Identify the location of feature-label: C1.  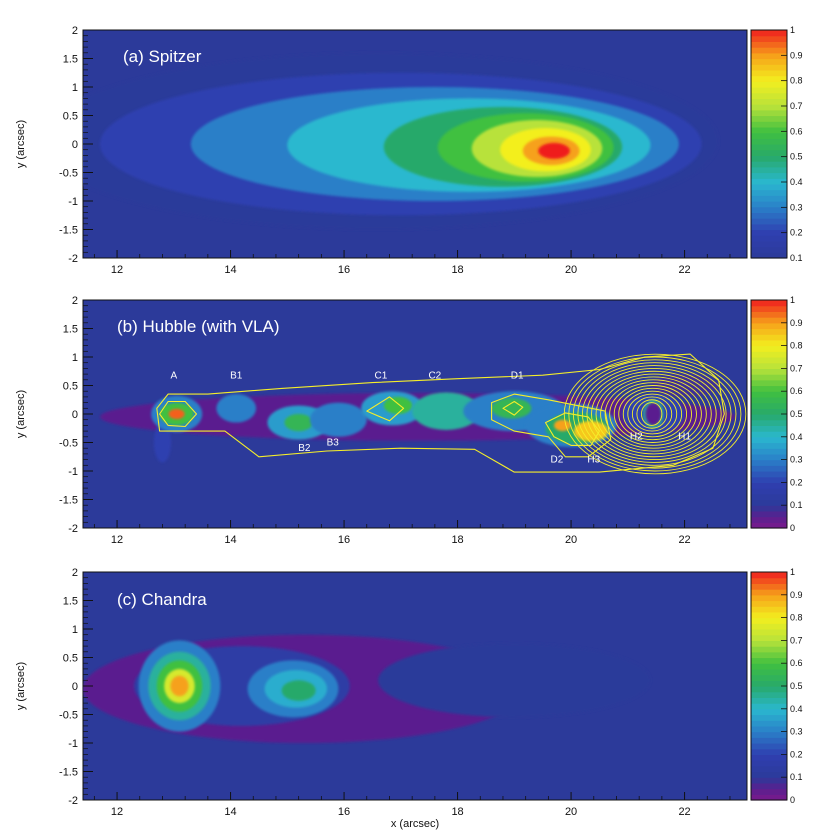
(381, 376).